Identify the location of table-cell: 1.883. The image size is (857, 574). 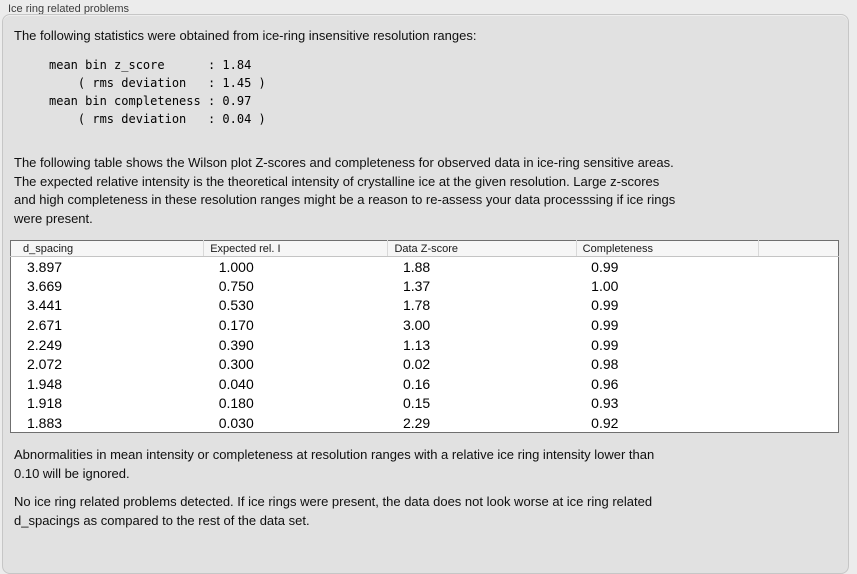
(45, 422).